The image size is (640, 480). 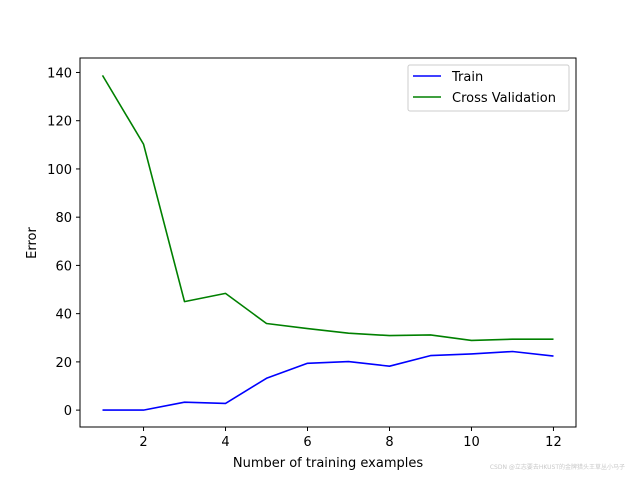 I want to click on y-tick-label: 20, so click(x=63, y=363).